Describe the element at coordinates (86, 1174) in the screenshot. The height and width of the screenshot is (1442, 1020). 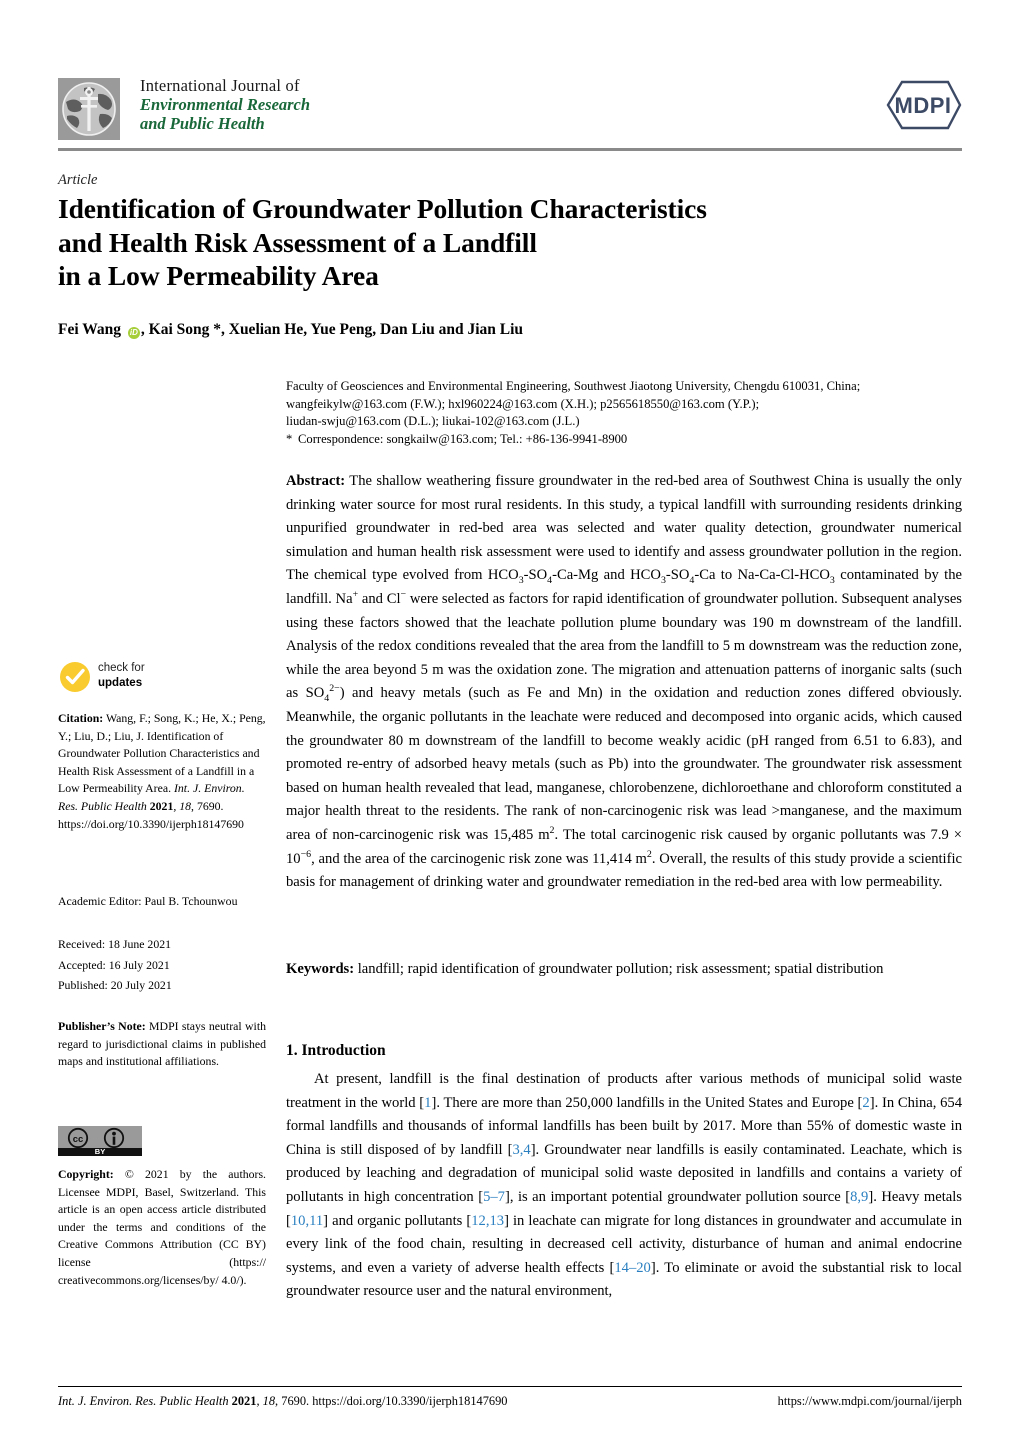
I see `copyright-label: Copyright:` at that location.